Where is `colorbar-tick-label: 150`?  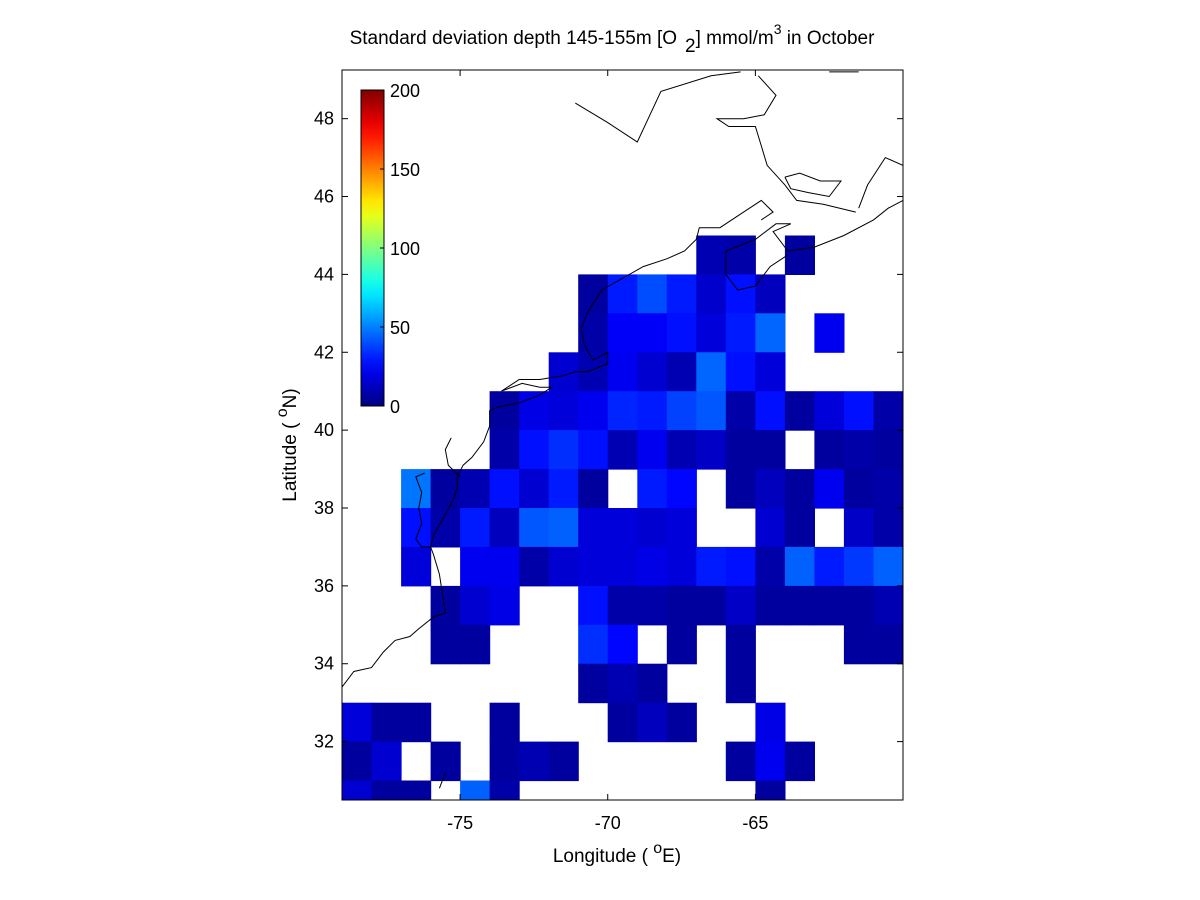 colorbar-tick-label: 150 is located at coordinates (405, 170).